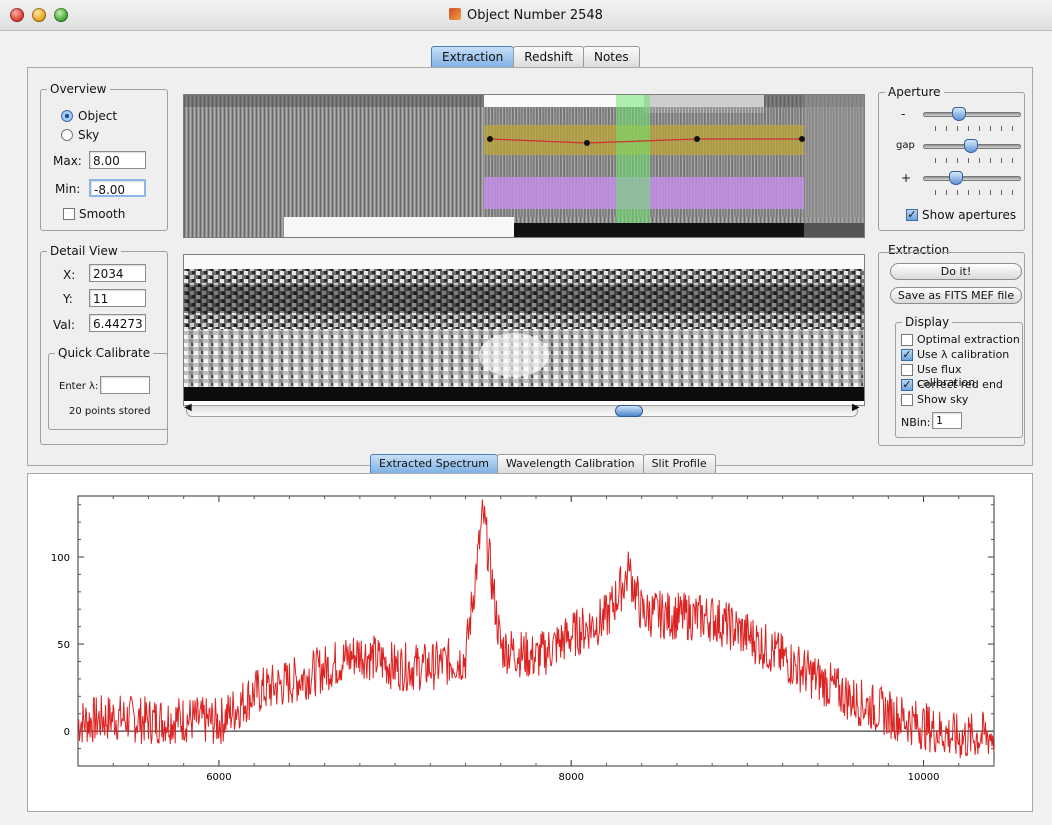 Image resolution: width=1052 pixels, height=825 pixels. What do you see at coordinates (78, 89) in the screenshot?
I see `overview-legend: Overview` at bounding box center [78, 89].